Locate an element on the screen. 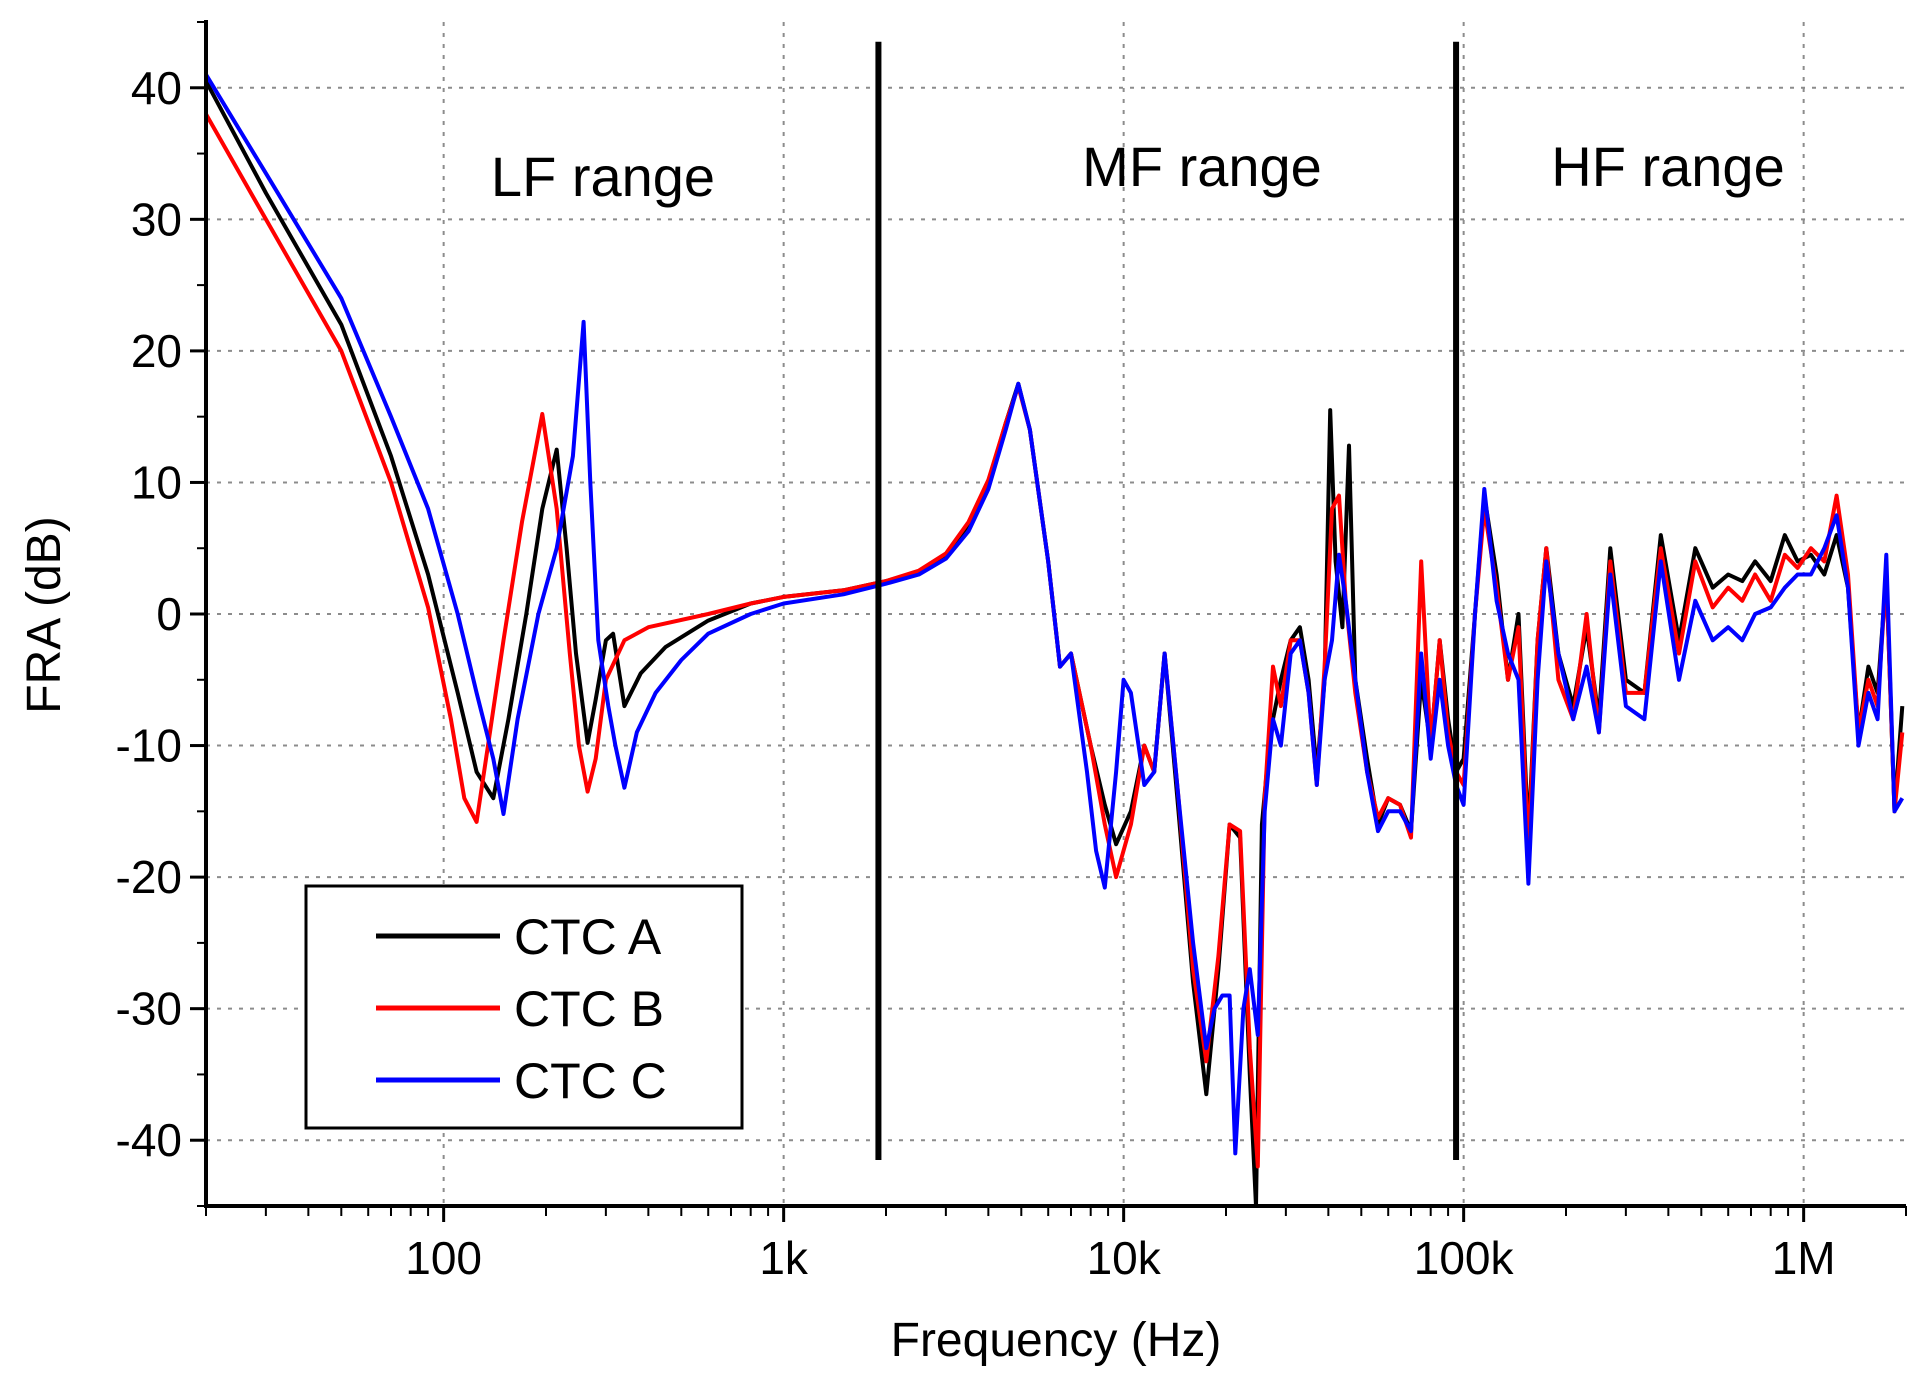 The height and width of the screenshot is (1380, 1926). y-tick-label: 0 is located at coordinates (169, 614).